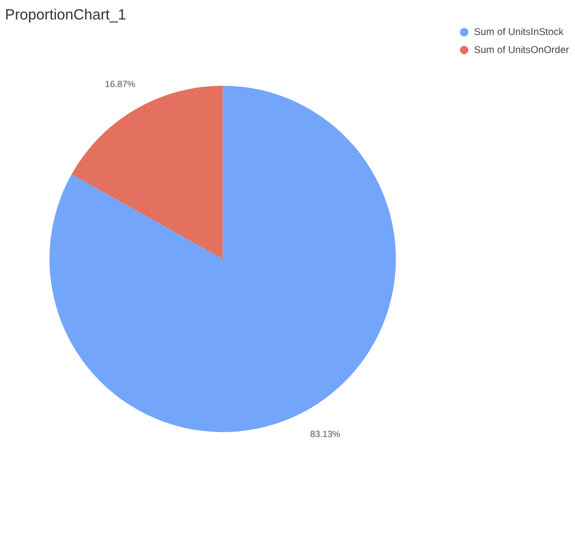 The image size is (575, 549). I want to click on pie-slice, so click(147, 172).